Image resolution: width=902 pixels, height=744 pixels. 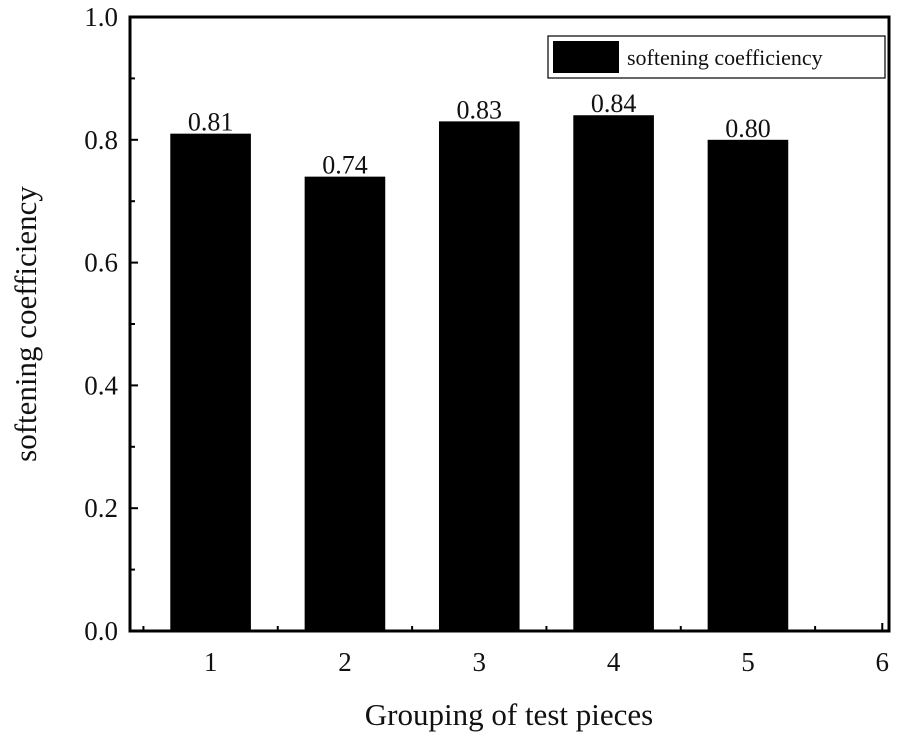 What do you see at coordinates (101, 17) in the screenshot?
I see `y-tick-label: 1.0` at bounding box center [101, 17].